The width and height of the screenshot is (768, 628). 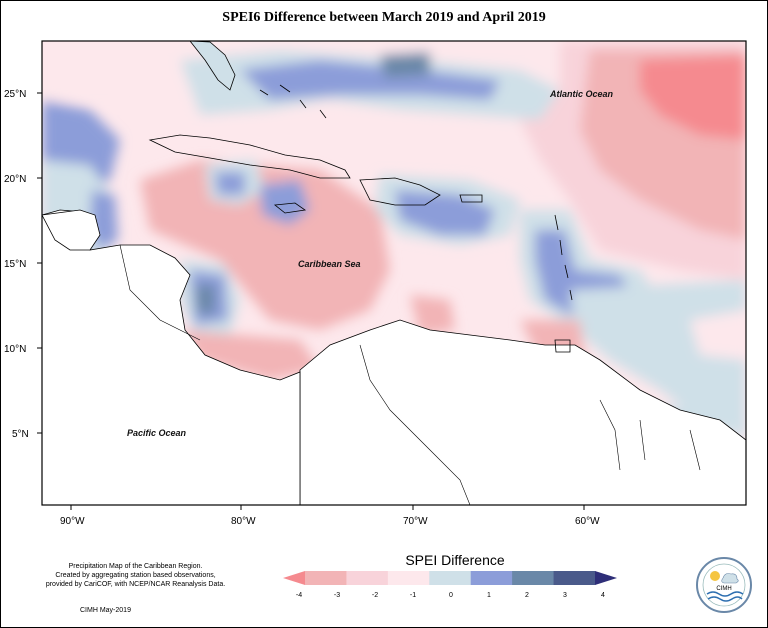 What do you see at coordinates (581, 94) in the screenshot?
I see `atlantic-ocean-label: Atlantic Ocean` at bounding box center [581, 94].